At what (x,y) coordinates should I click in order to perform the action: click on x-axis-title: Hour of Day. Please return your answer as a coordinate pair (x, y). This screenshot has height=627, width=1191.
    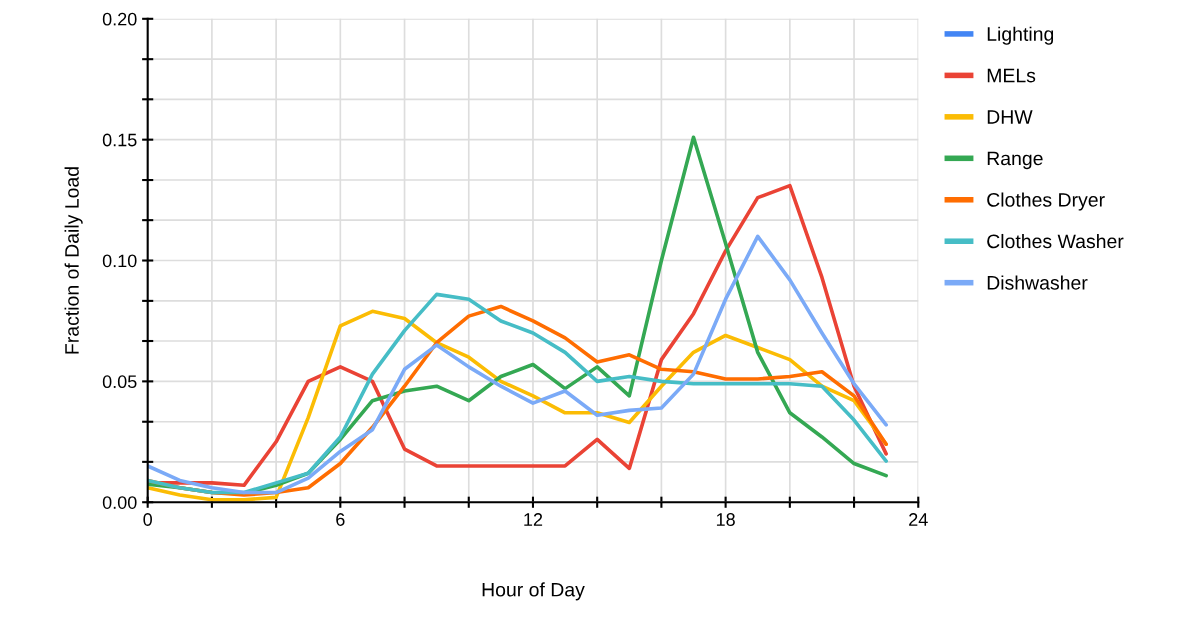
    Looking at the image, I should click on (533, 591).